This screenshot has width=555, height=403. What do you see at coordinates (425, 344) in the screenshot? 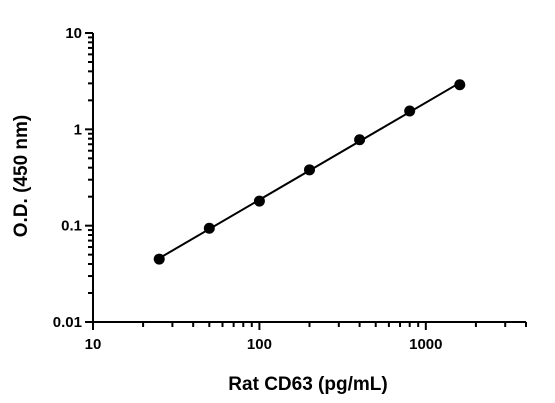
I see `x-tick-label: 1000` at bounding box center [425, 344].